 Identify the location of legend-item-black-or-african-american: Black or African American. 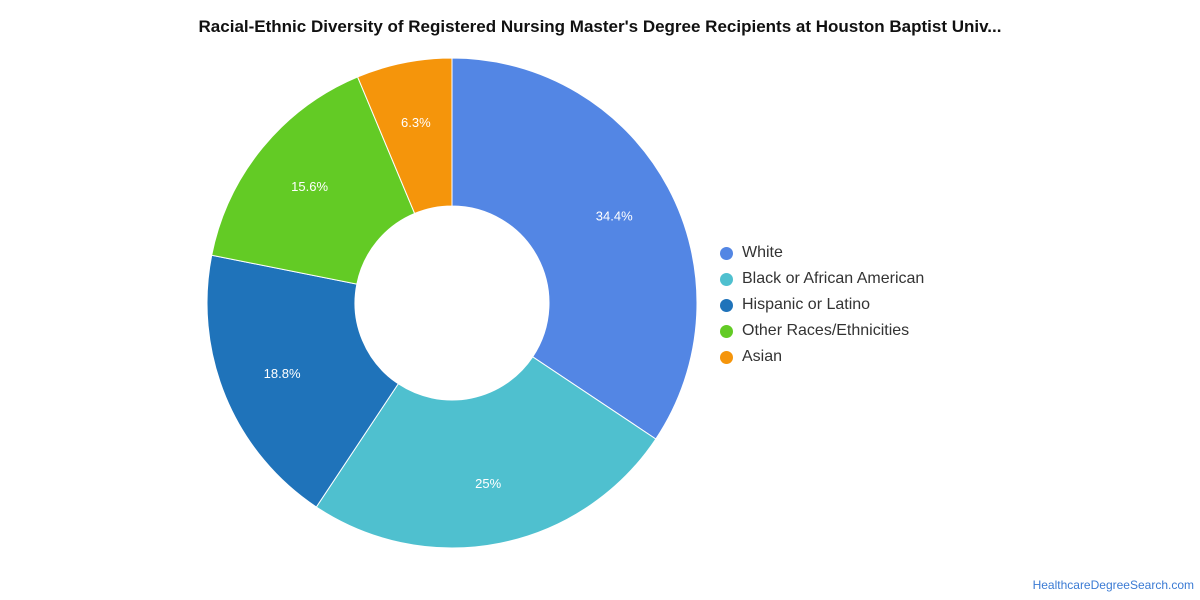
(822, 279).